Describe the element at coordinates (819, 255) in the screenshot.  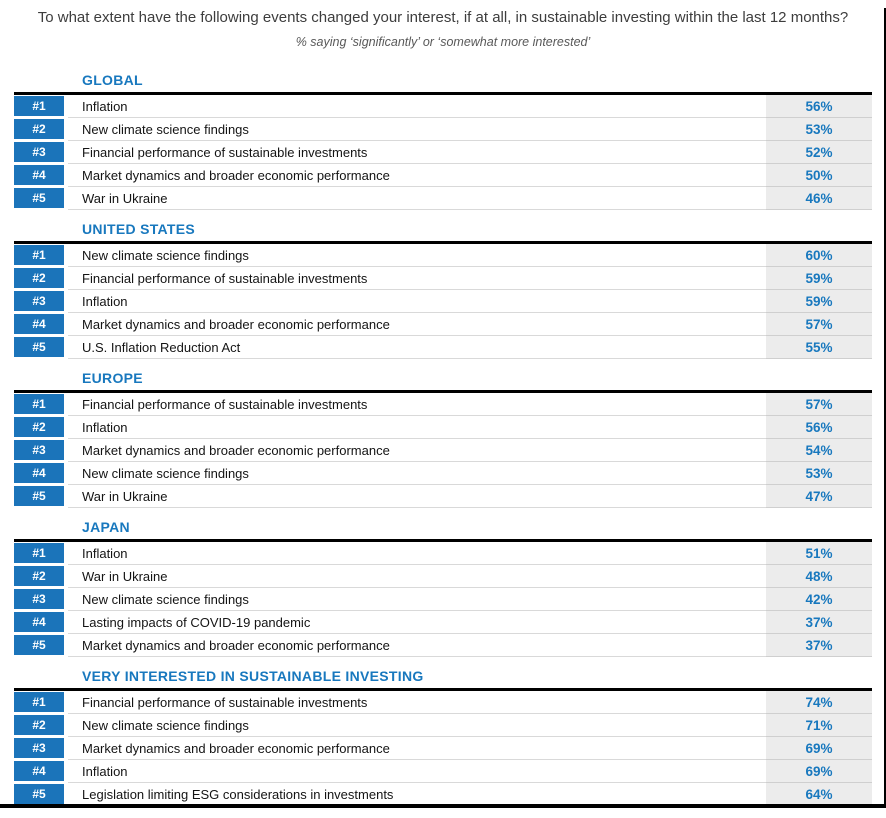
I see `percent-value: 60%` at that location.